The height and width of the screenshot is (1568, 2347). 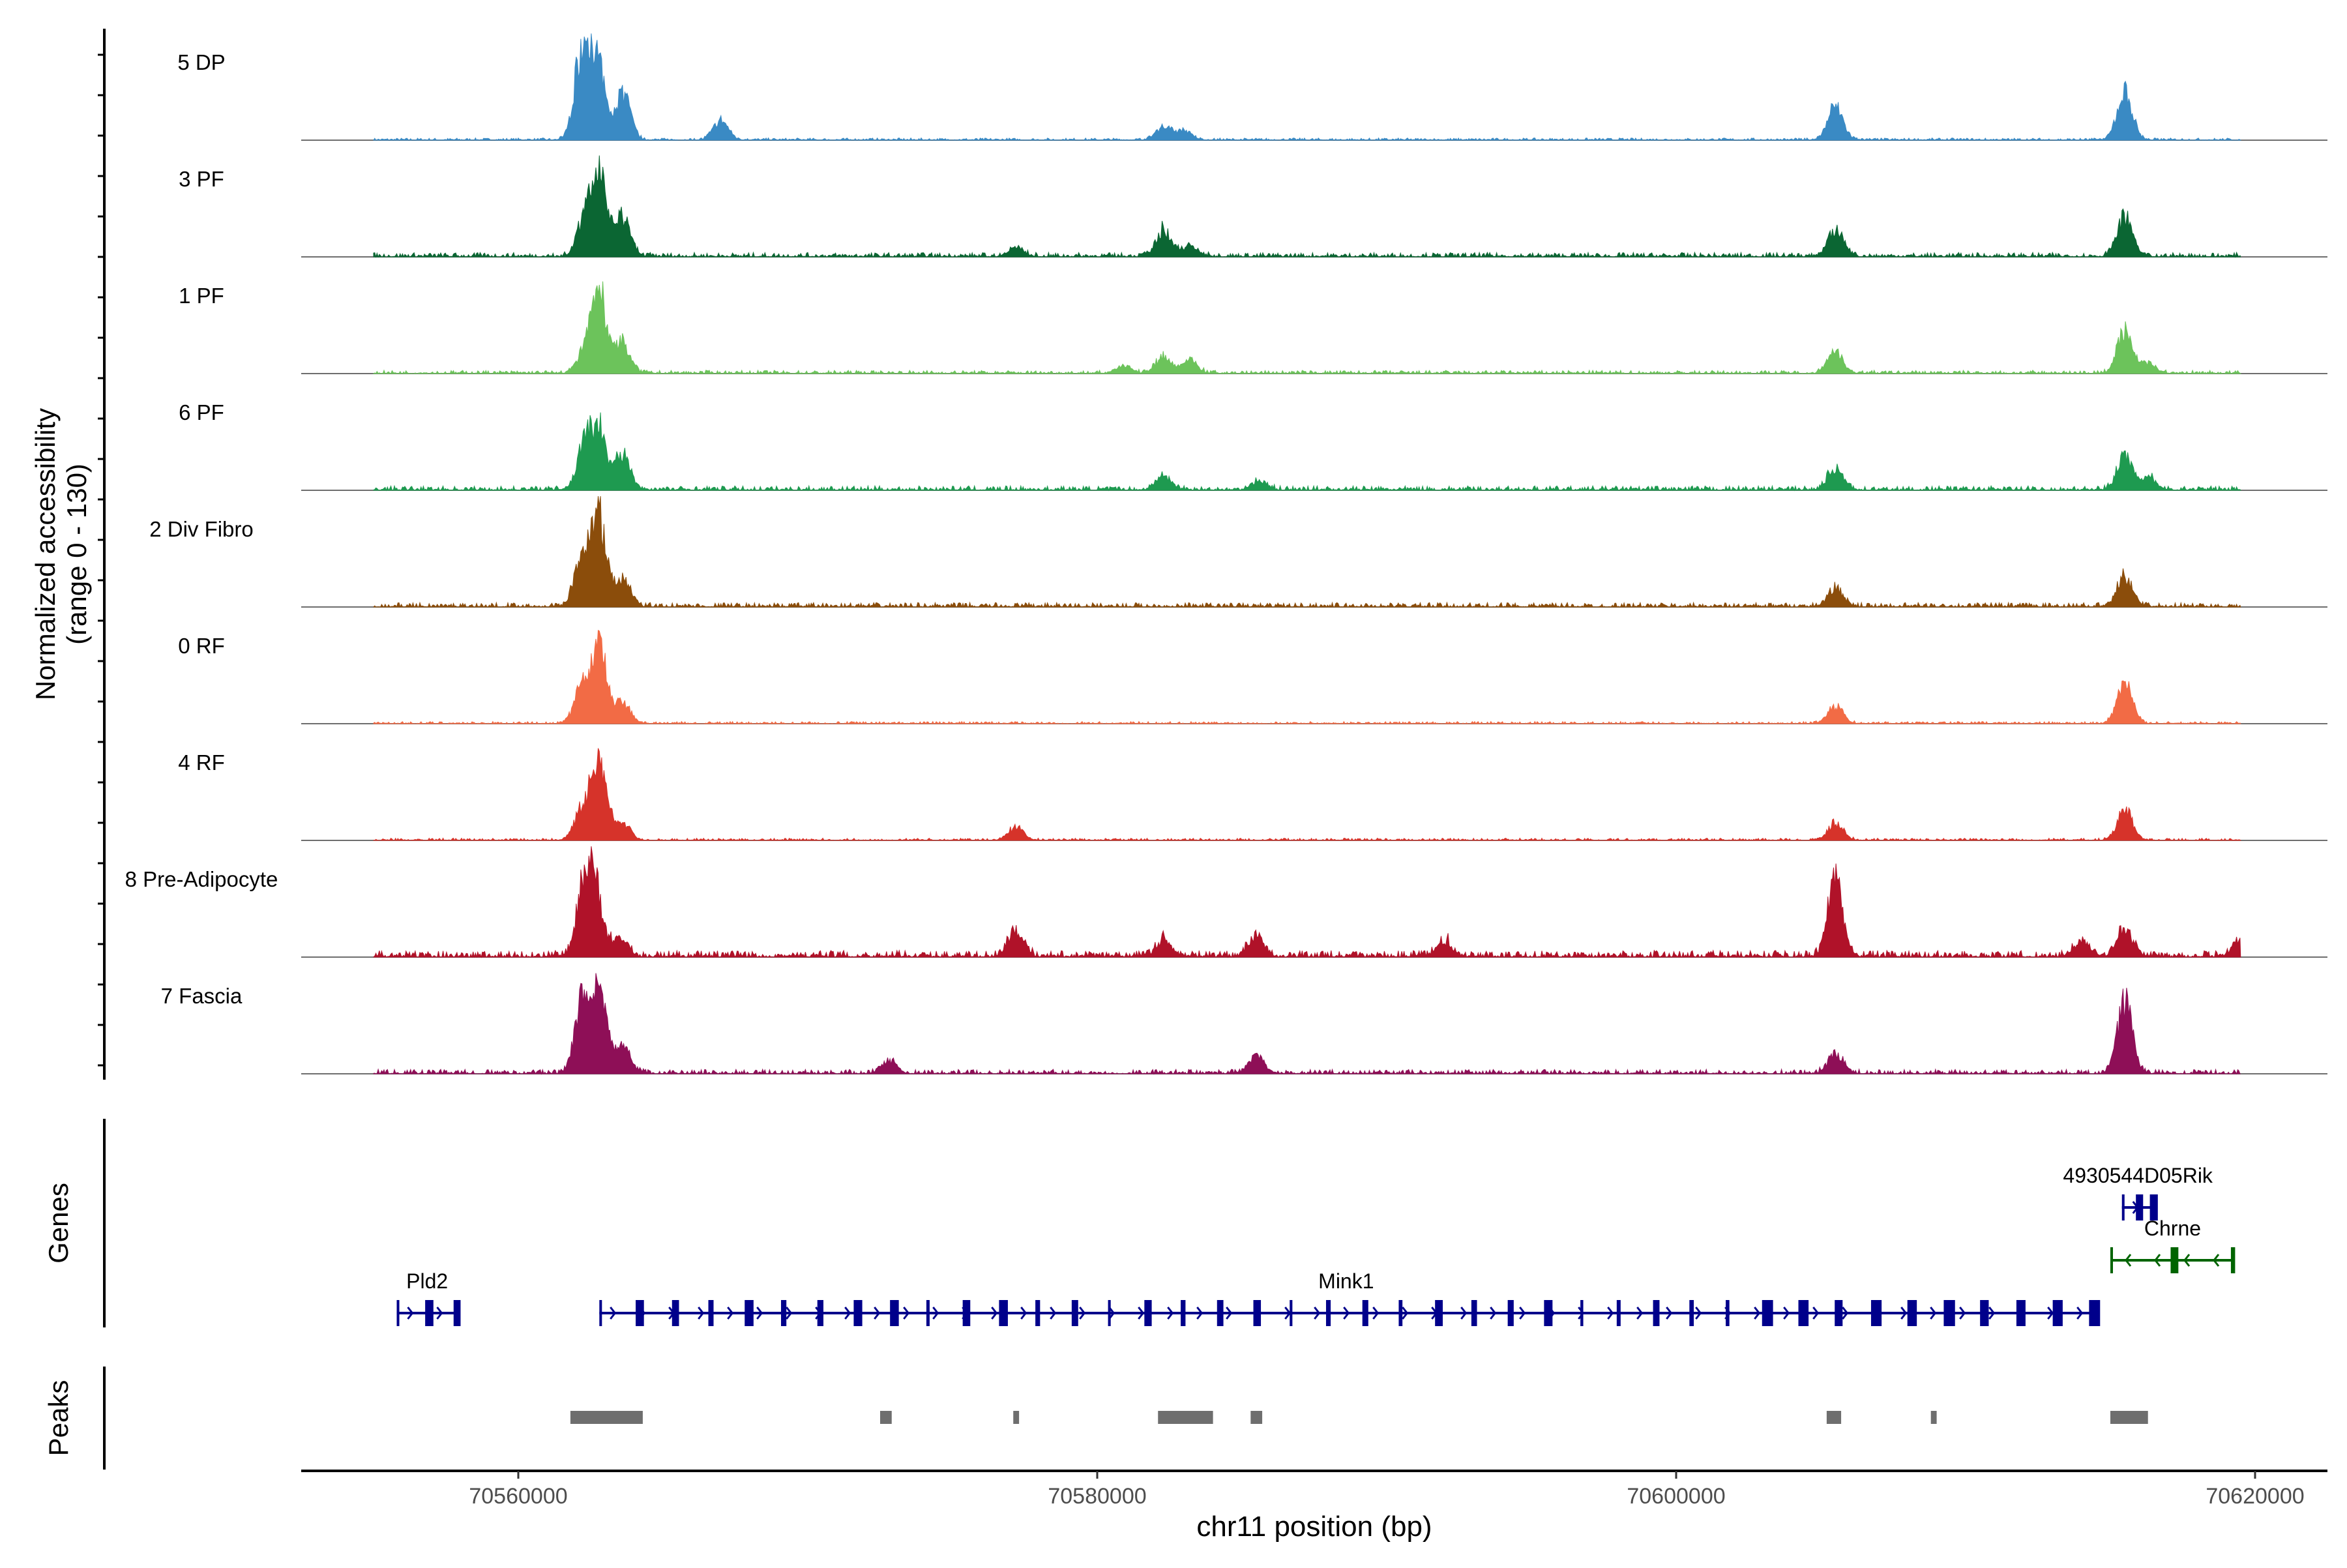 I want to click on track-4: 6 PF, so click(x=1253, y=446).